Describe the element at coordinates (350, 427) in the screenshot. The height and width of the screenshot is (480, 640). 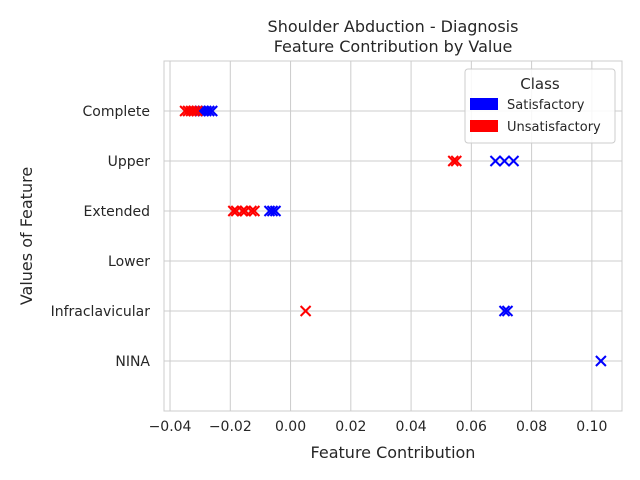
I see `x-tick-label: 0.02` at that location.